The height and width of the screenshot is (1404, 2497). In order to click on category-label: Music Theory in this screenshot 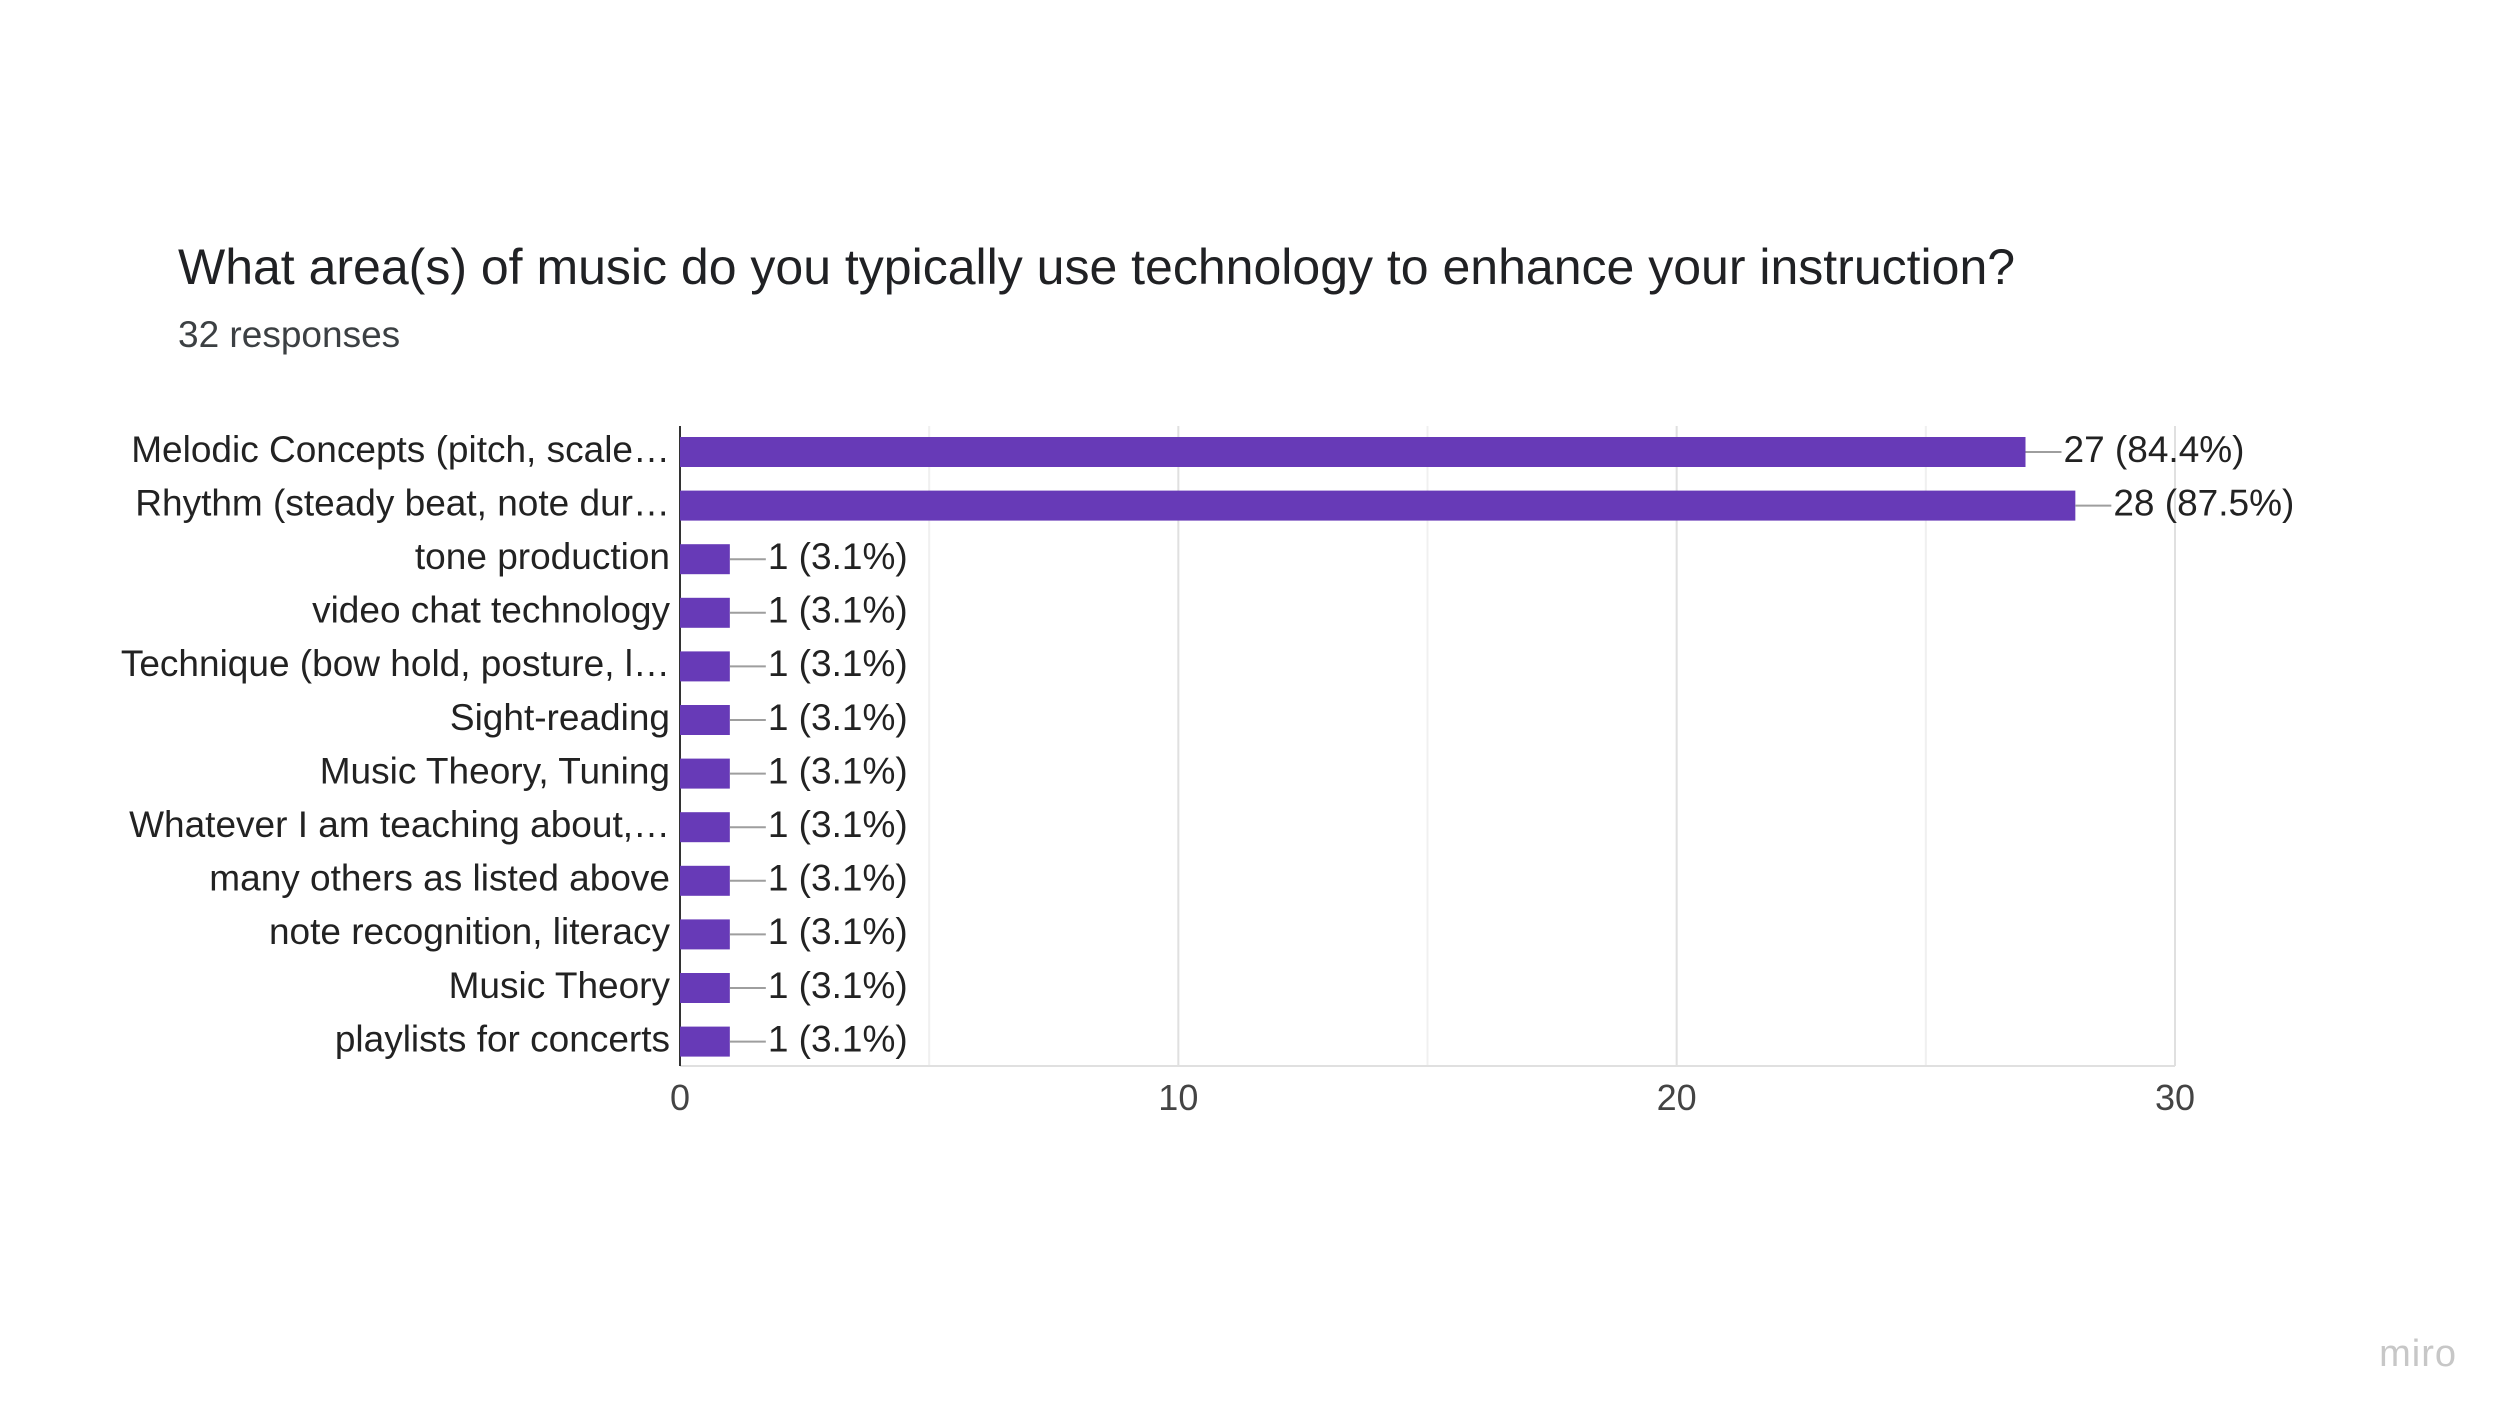, I will do `click(560, 985)`.